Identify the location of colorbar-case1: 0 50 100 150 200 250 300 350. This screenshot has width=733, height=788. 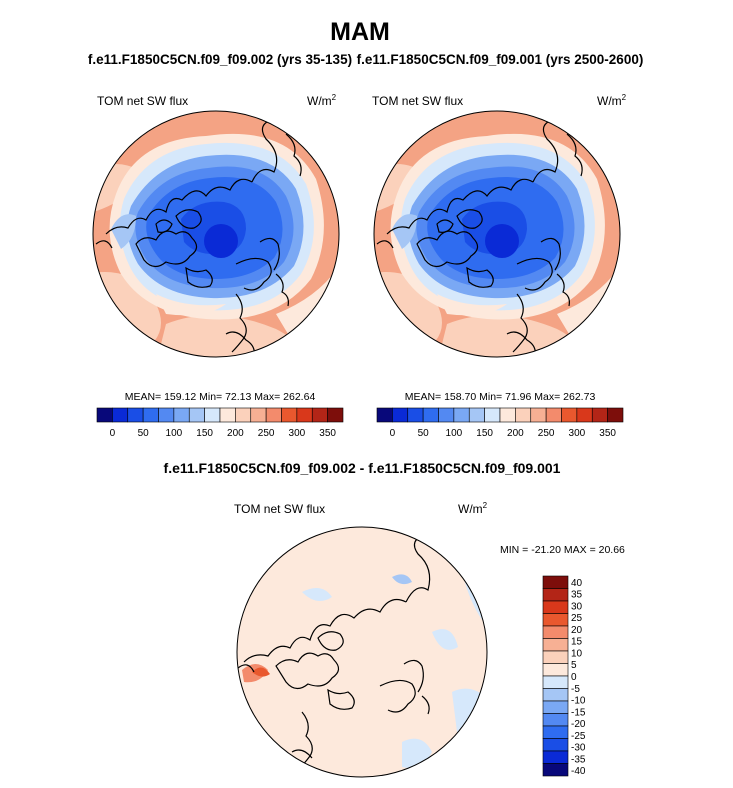
(220, 423).